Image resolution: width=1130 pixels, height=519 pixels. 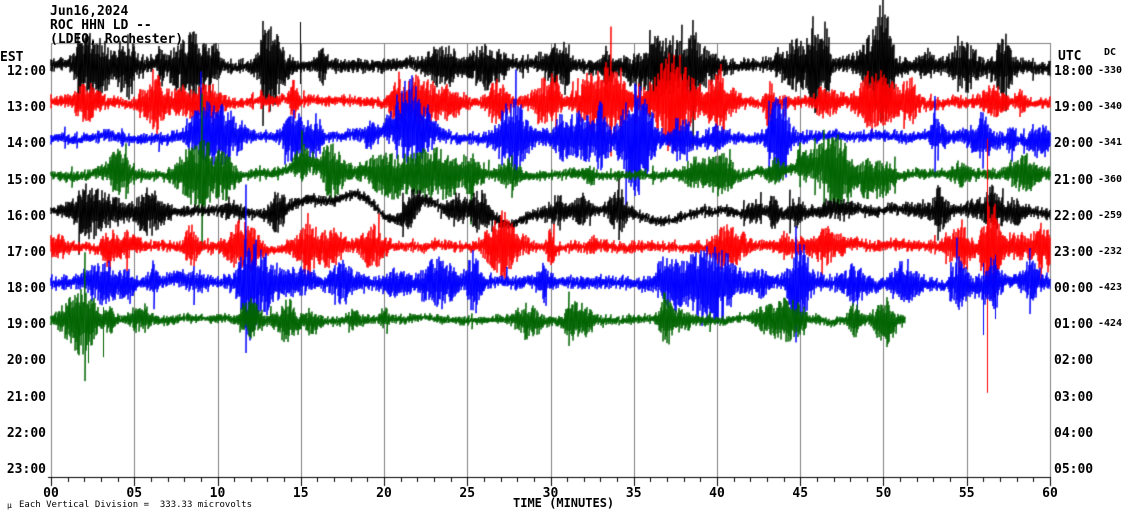 What do you see at coordinates (26, 108) in the screenshot?
I see `est-time-label: 13:00` at bounding box center [26, 108].